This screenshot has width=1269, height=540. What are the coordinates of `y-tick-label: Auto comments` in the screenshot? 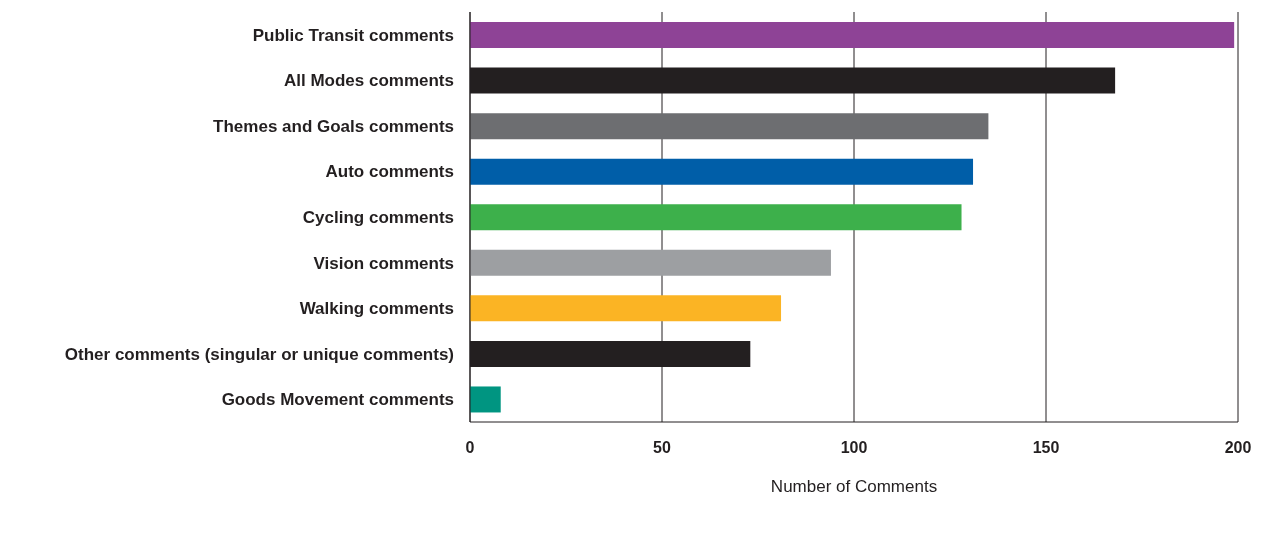 It's located at (389, 172).